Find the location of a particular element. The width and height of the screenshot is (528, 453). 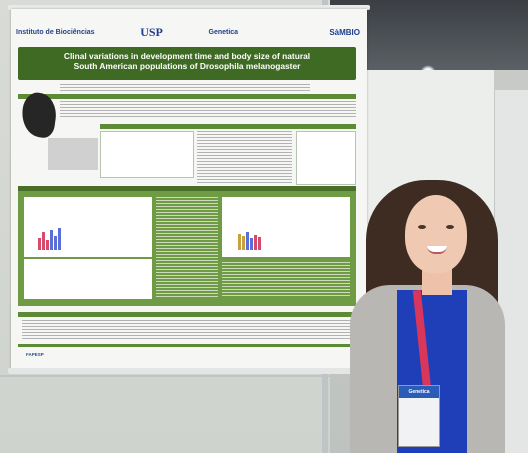

poster-discussion-text is located at coordinates (187, 330).